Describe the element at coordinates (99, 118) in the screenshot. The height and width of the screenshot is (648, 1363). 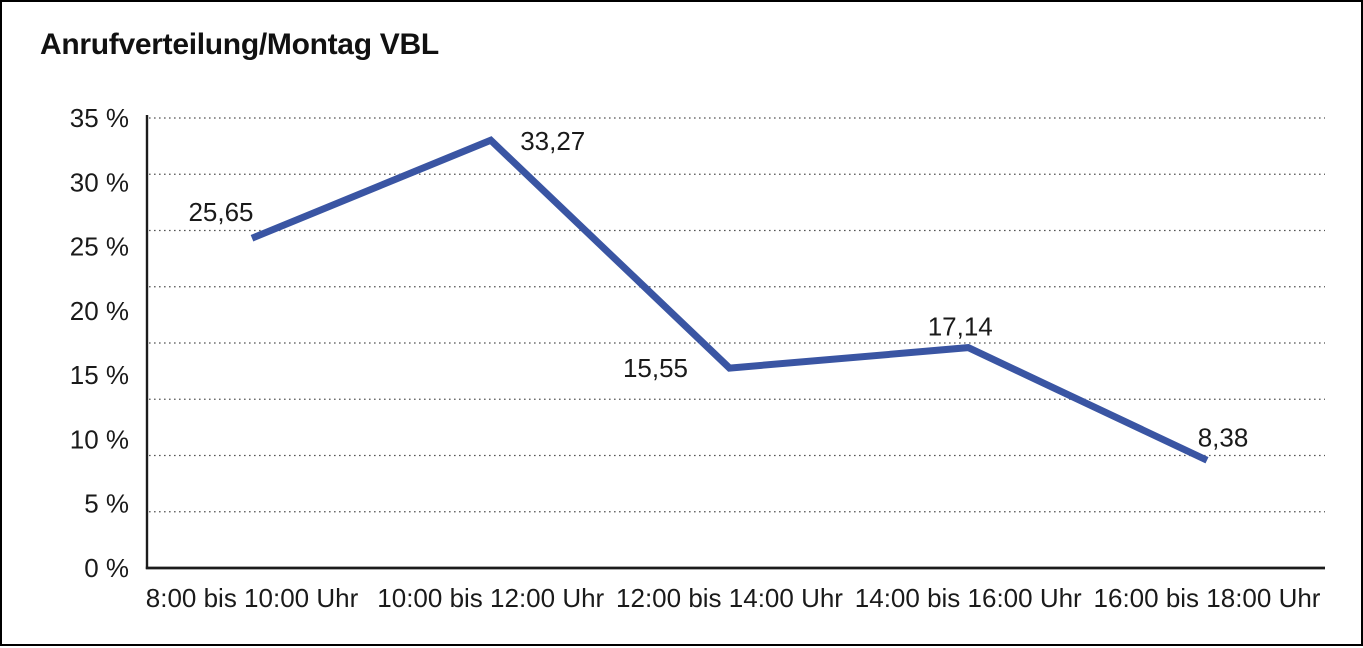
I see `y-tick-label: 35 %` at that location.